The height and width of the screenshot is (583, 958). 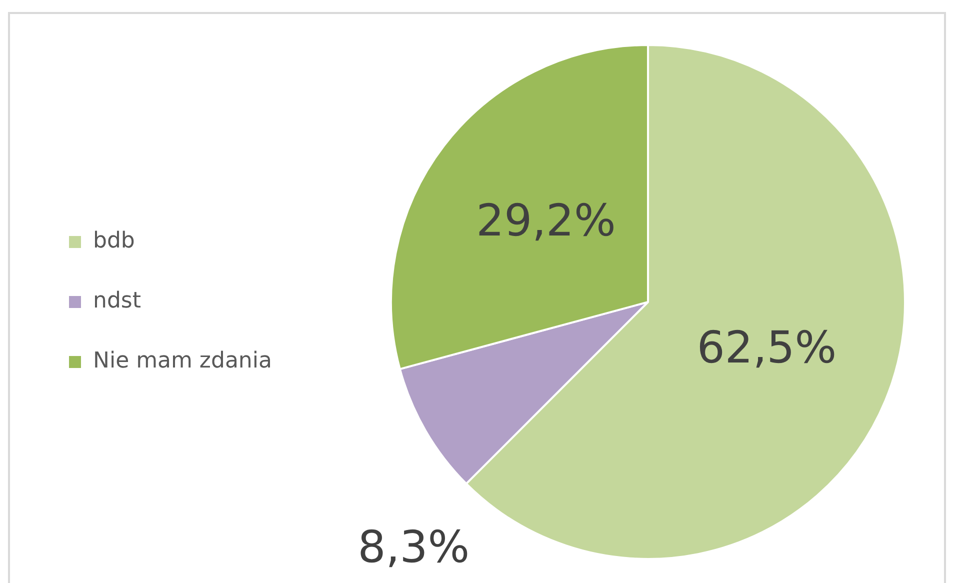 What do you see at coordinates (114, 241) in the screenshot?
I see `legend-label: bdb` at bounding box center [114, 241].